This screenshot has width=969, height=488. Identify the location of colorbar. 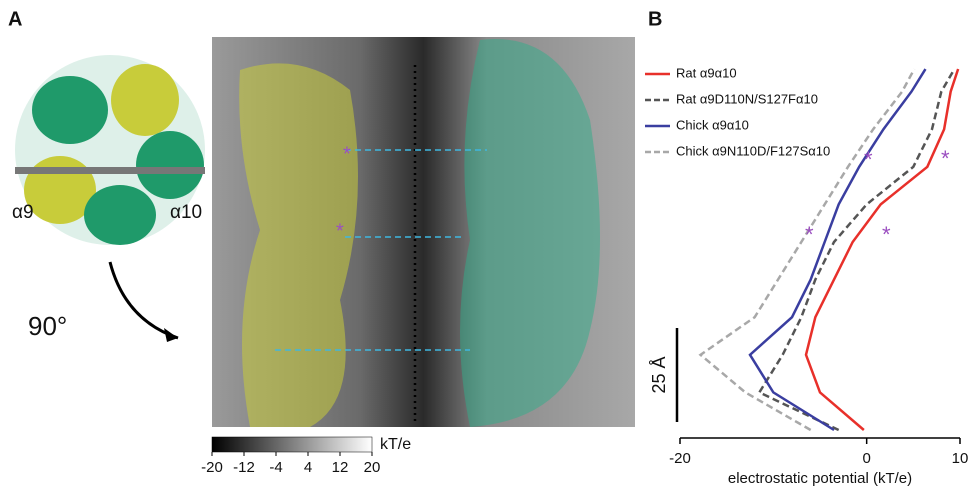
(292, 444).